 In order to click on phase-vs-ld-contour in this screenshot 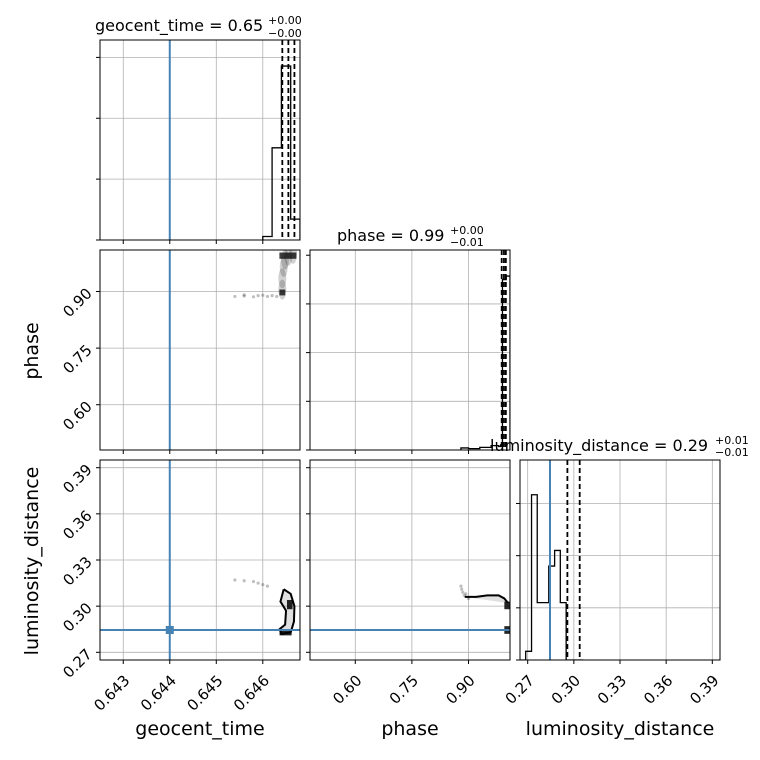, I will do `click(486, 599)`.